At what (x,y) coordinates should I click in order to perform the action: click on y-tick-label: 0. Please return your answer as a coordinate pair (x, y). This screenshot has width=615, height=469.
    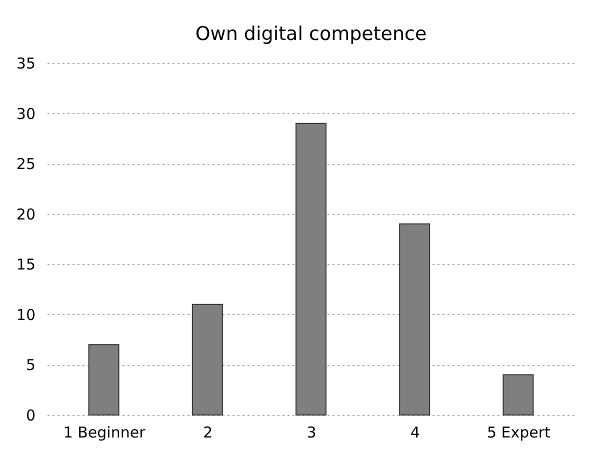
    Looking at the image, I should click on (31, 415).